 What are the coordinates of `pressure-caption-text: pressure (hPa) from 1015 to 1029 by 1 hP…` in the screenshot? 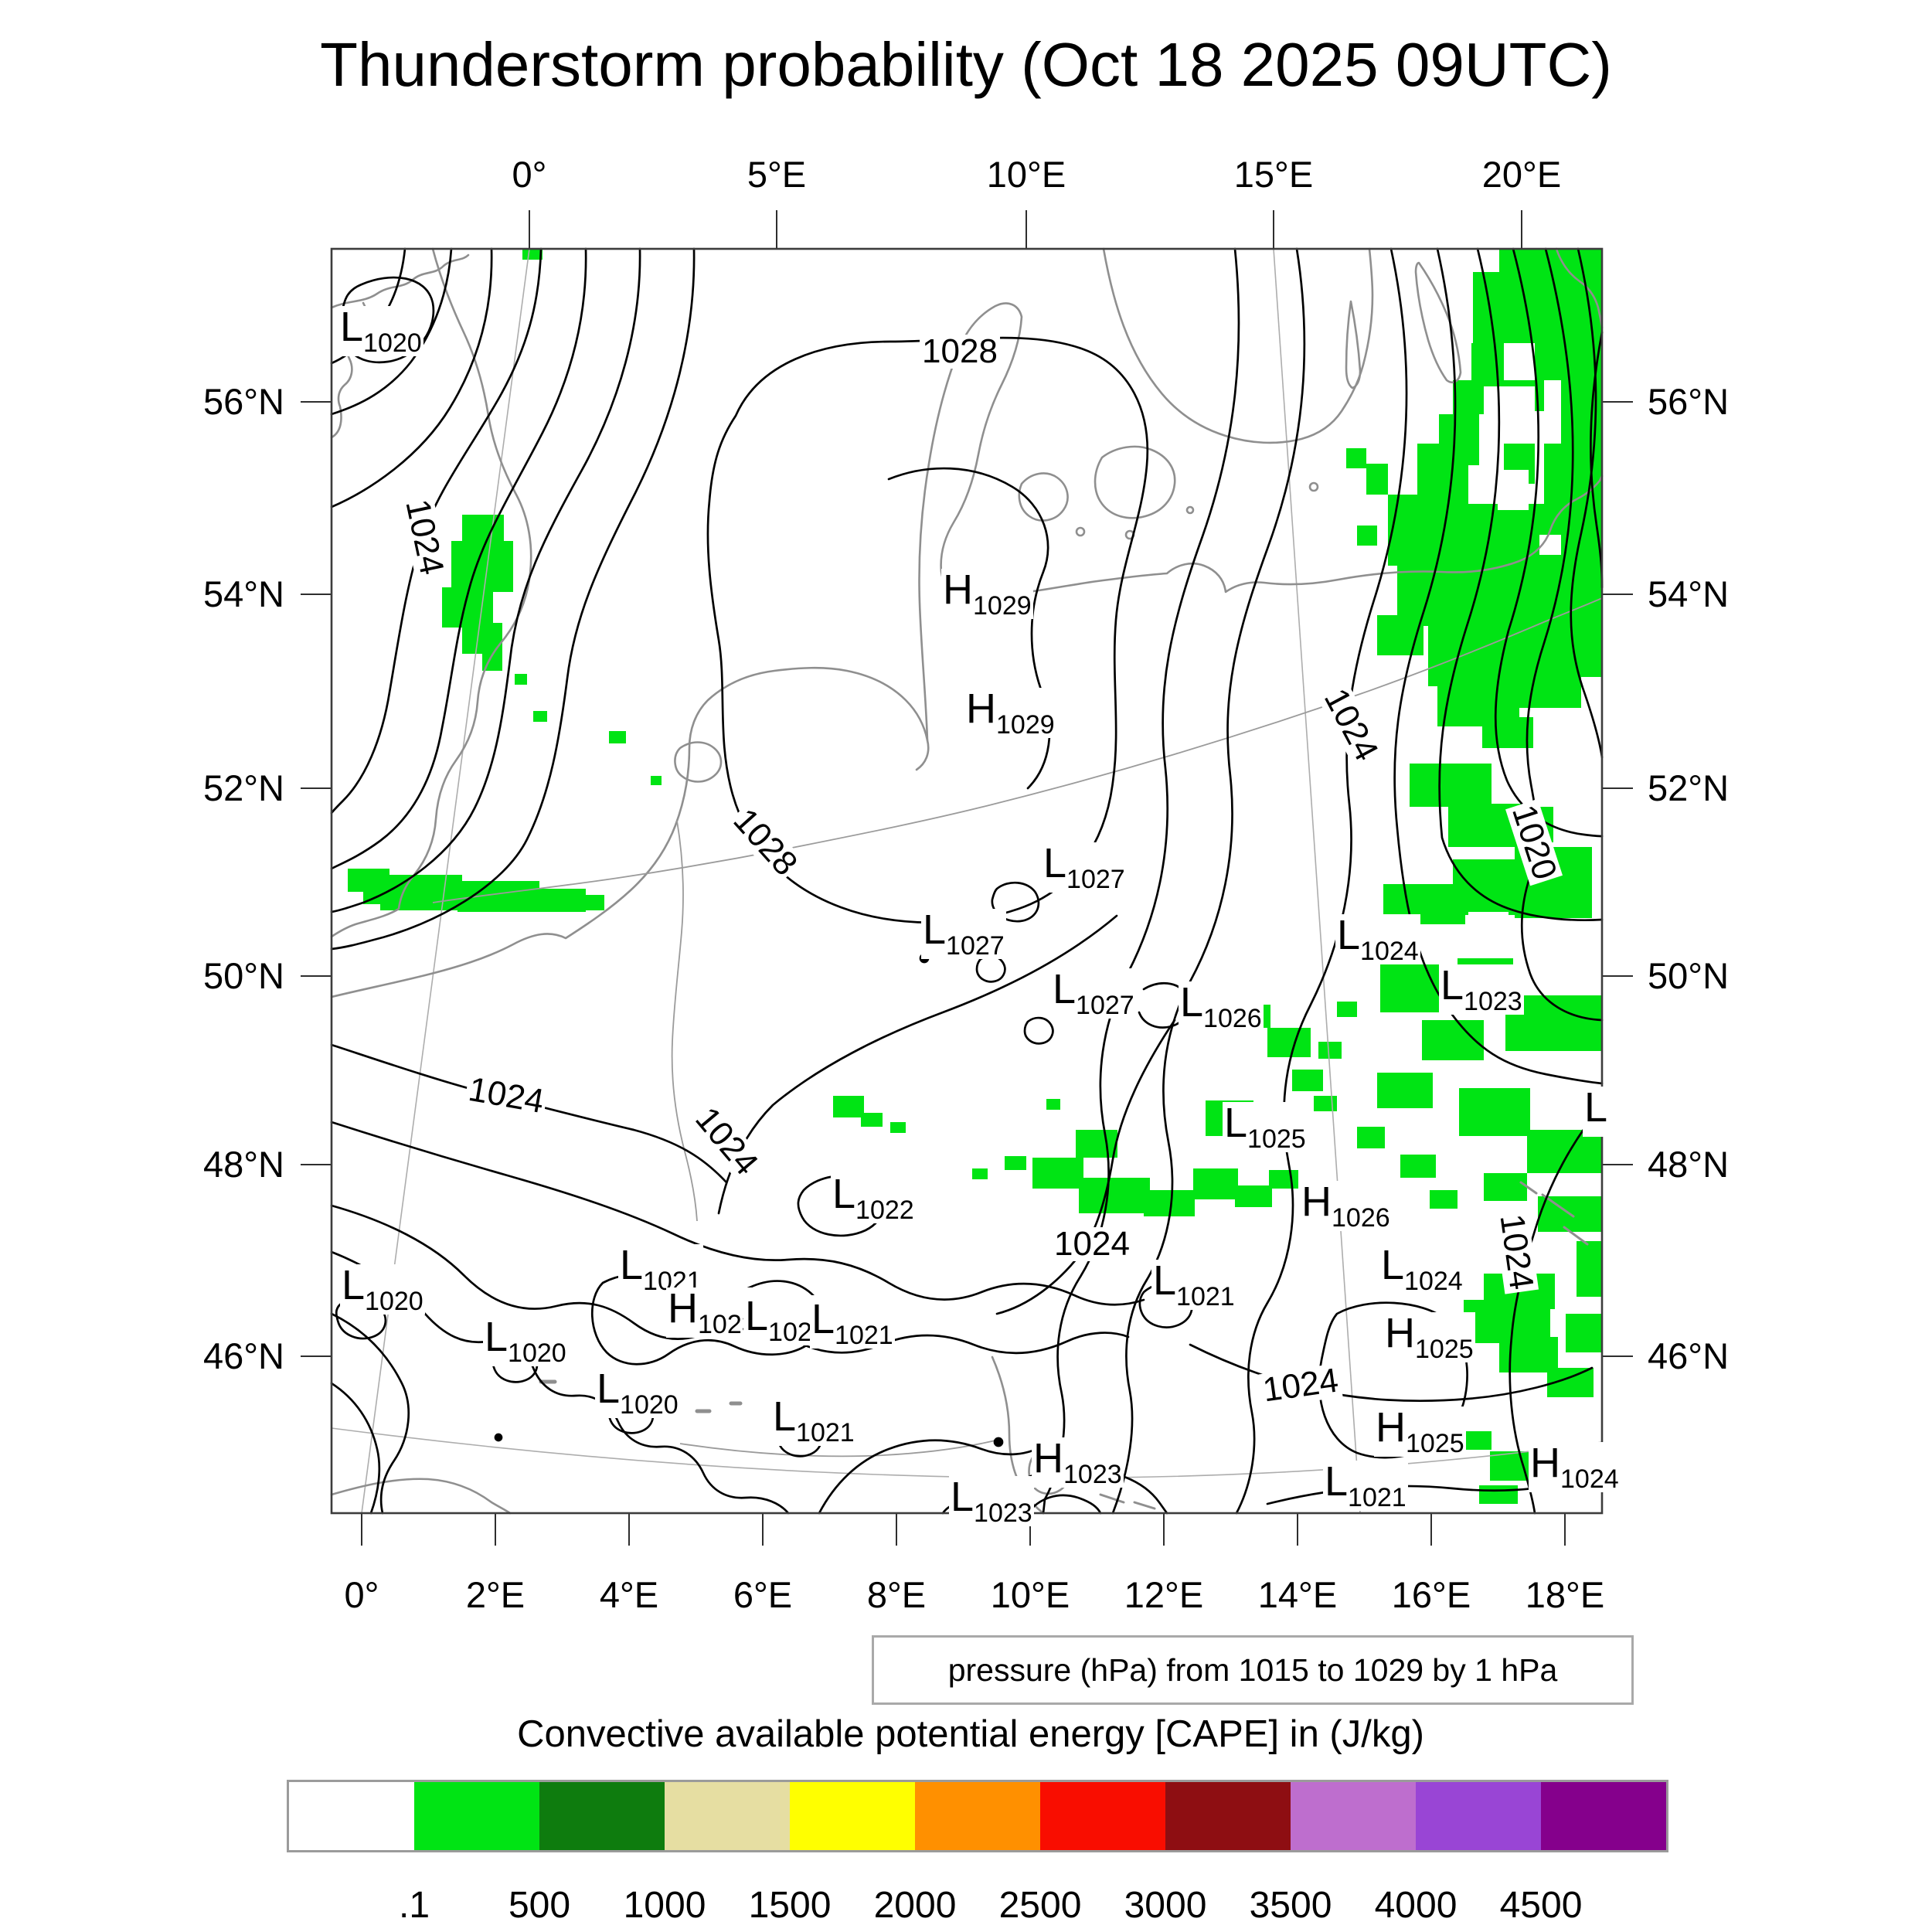 It's located at (1253, 1670).